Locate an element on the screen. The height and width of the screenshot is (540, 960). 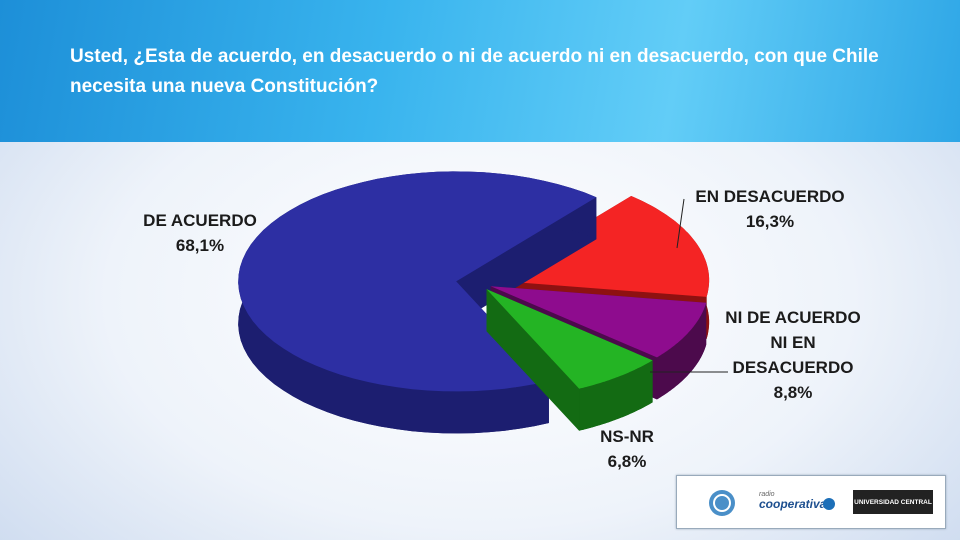
value-label: 6,8% is located at coordinates (627, 461).